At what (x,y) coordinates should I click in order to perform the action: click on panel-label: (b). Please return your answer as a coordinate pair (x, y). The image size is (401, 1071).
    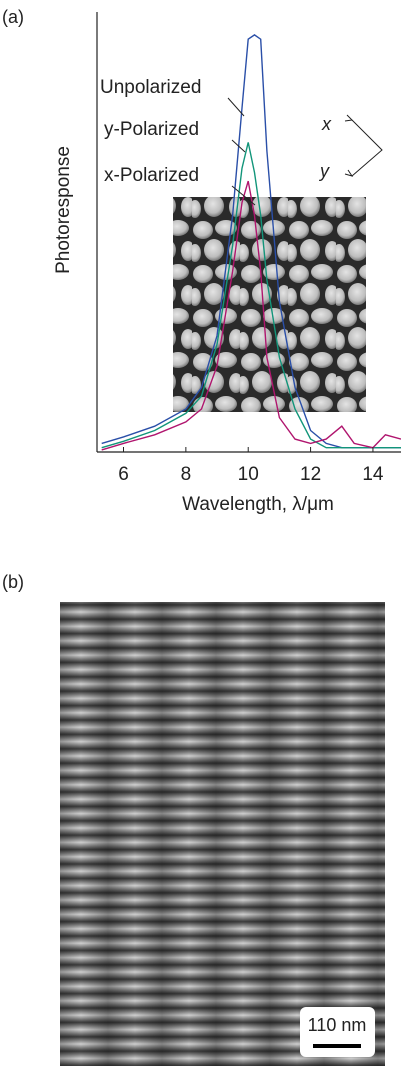
    Looking at the image, I should click on (13, 582).